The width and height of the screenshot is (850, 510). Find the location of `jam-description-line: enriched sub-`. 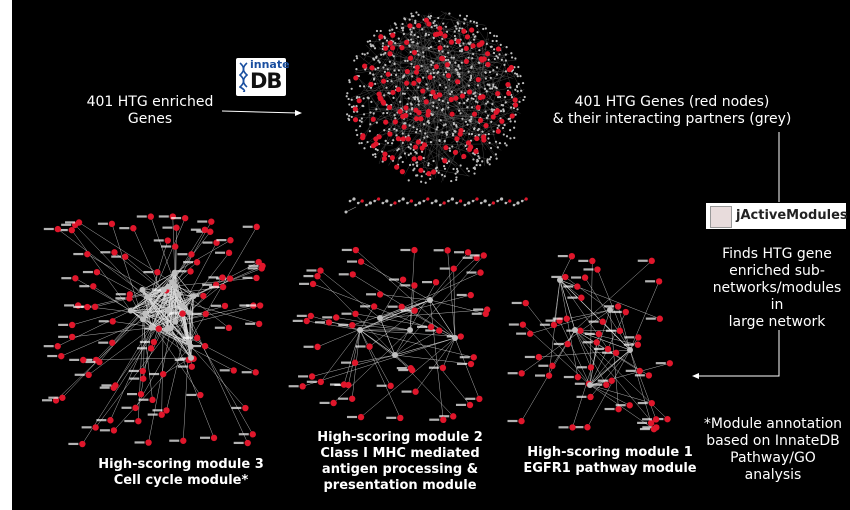

jam-description-line: enriched sub- is located at coordinates (777, 271).